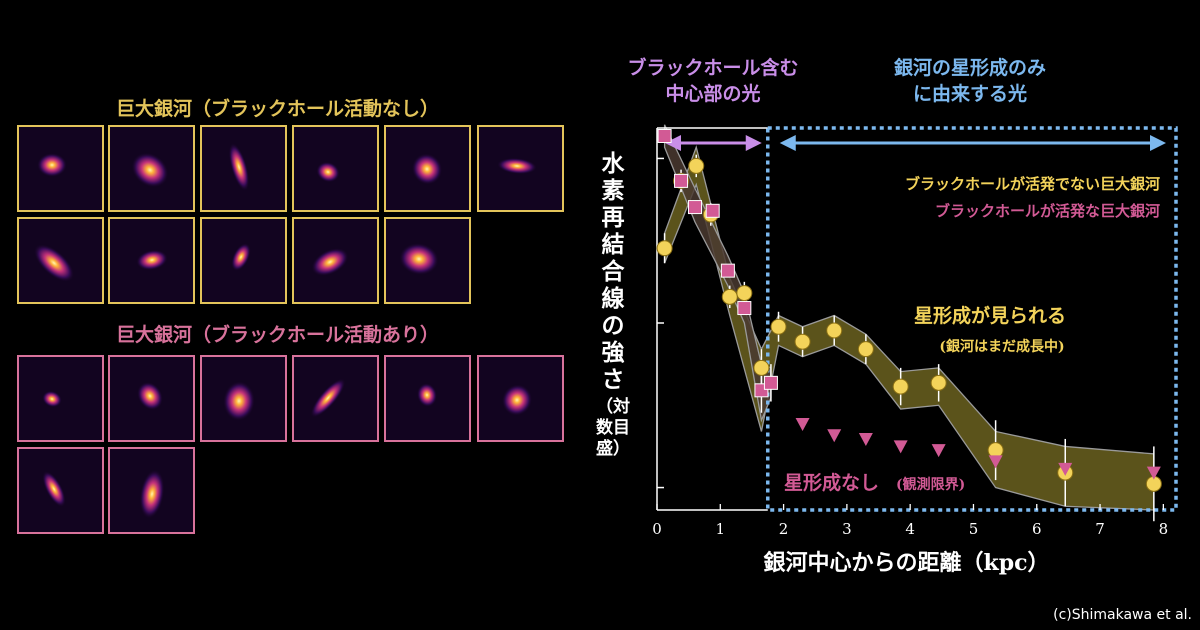  Describe the element at coordinates (1122, 615) in the screenshot. I see `image-credit: (c)Shimakawa et al.` at that location.